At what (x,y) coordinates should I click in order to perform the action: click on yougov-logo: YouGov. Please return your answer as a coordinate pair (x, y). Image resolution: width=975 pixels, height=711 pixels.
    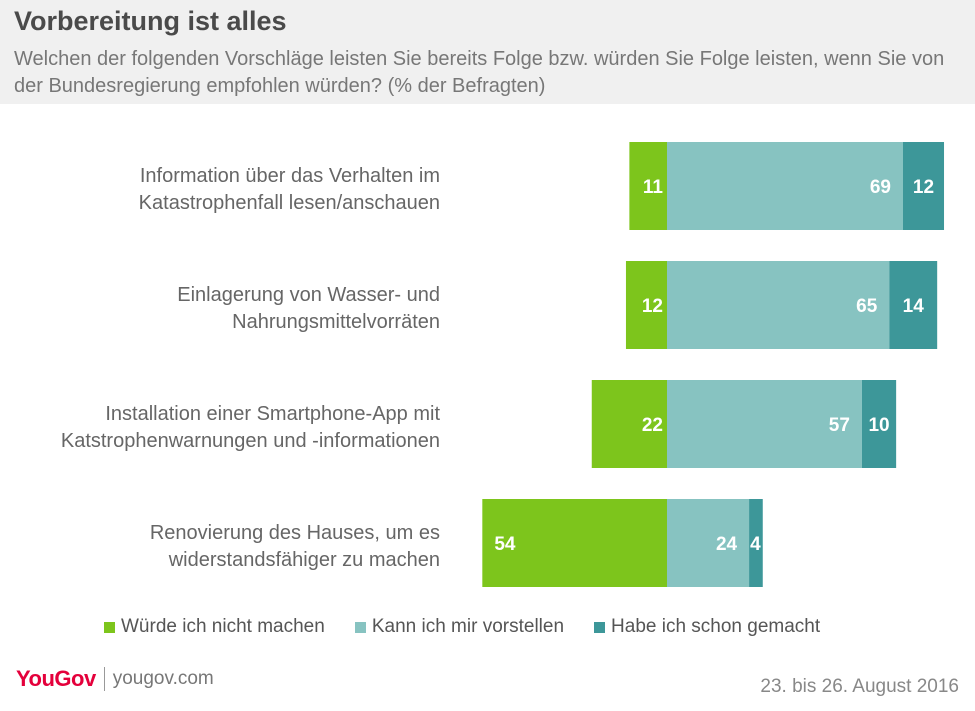
    Looking at the image, I should click on (56, 678).